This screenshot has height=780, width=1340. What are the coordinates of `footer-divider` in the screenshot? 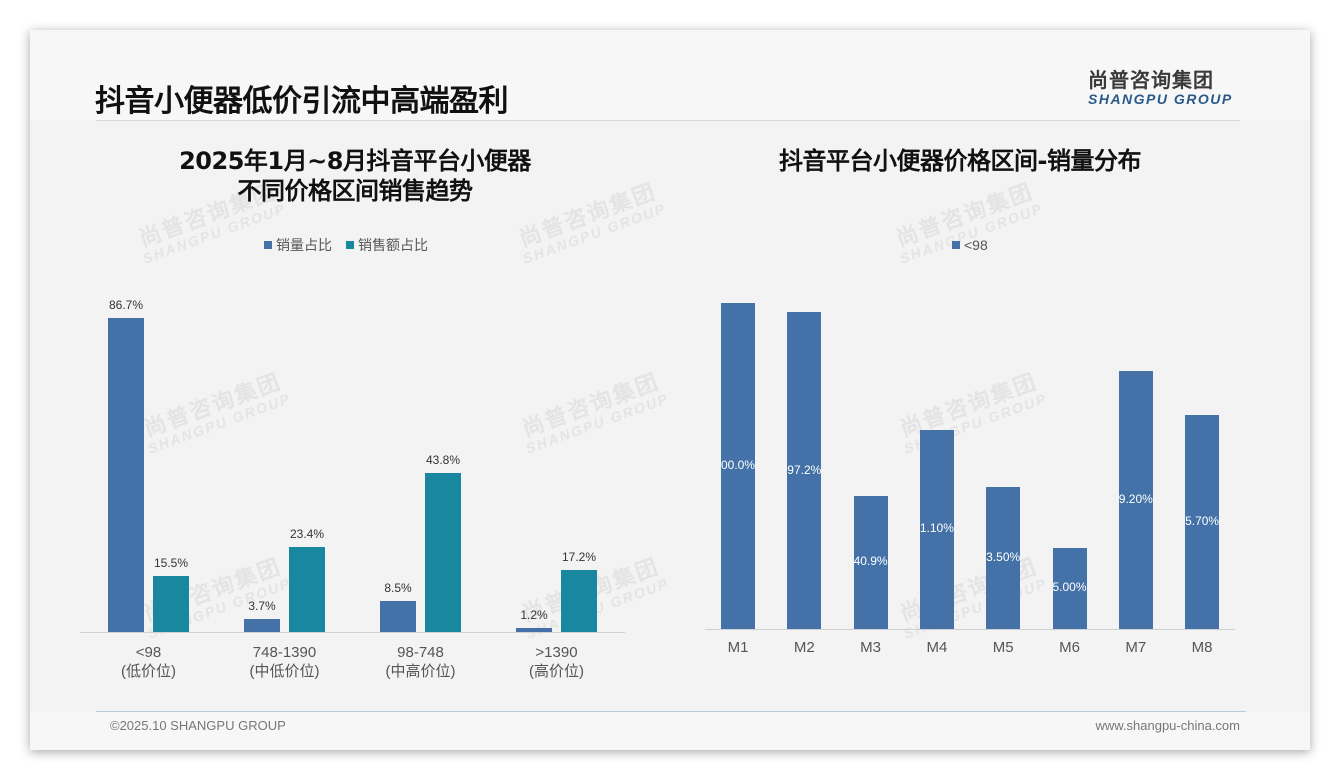 It's located at (671, 711).